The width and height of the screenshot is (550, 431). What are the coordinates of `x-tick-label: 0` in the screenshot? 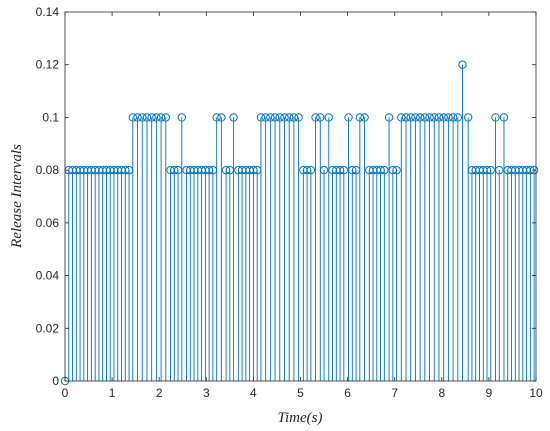 It's located at (65, 393).